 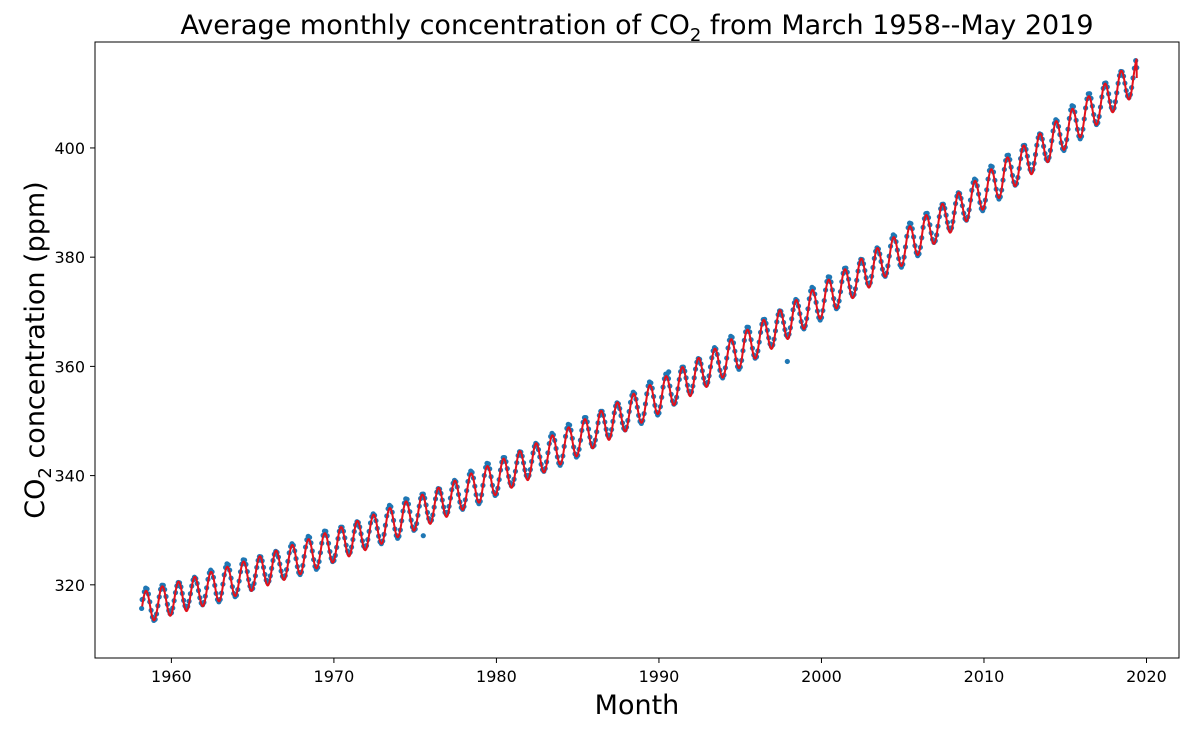 What do you see at coordinates (69, 366) in the screenshot?
I see `y-tick-label: 360` at bounding box center [69, 366].